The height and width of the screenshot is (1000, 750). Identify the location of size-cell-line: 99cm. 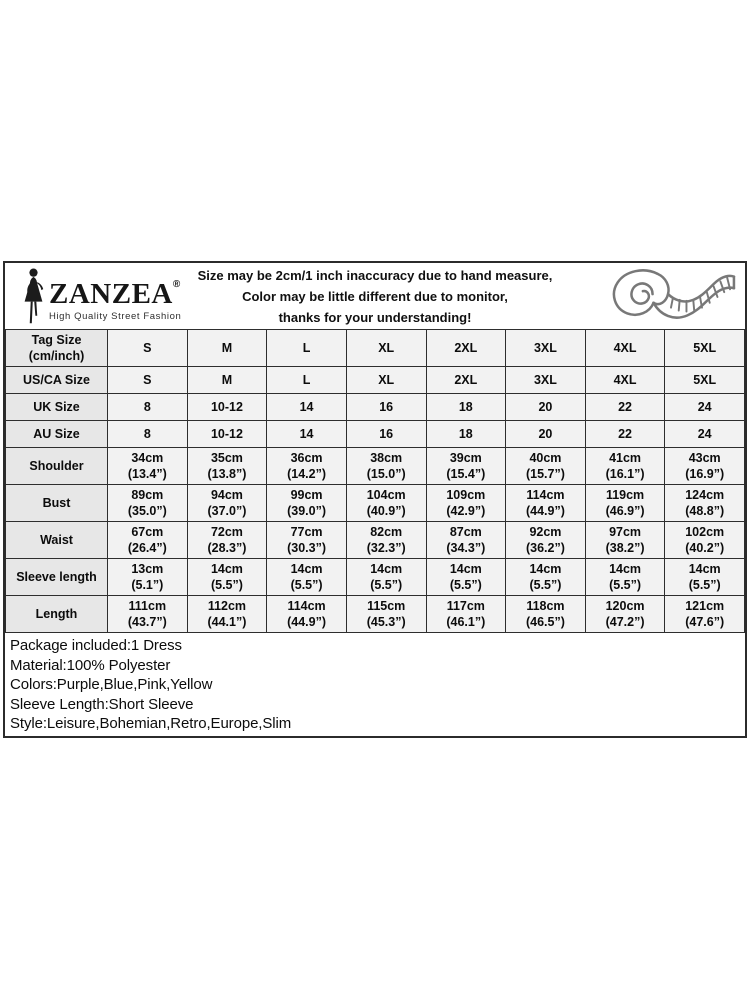
(306, 495).